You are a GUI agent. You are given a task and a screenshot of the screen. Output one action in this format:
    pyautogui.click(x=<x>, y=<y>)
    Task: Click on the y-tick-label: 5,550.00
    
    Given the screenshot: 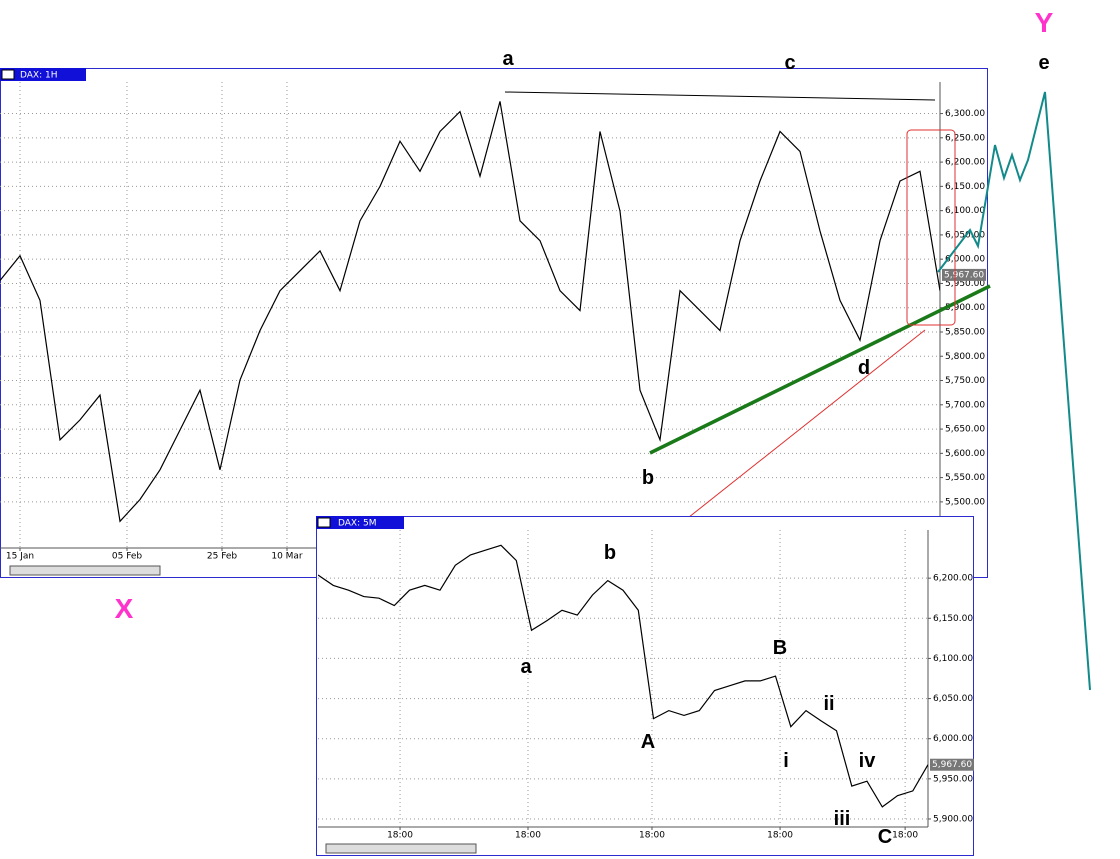 What is the action you would take?
    pyautogui.click(x=965, y=478)
    